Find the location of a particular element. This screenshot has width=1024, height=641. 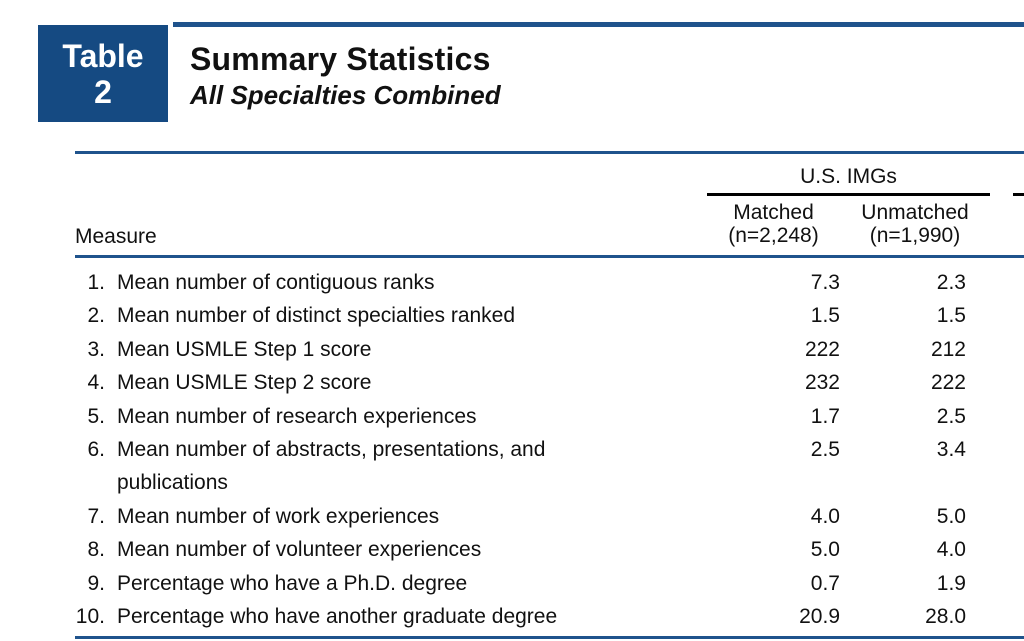

unmatched-value: 2.5 is located at coordinates (951, 416).